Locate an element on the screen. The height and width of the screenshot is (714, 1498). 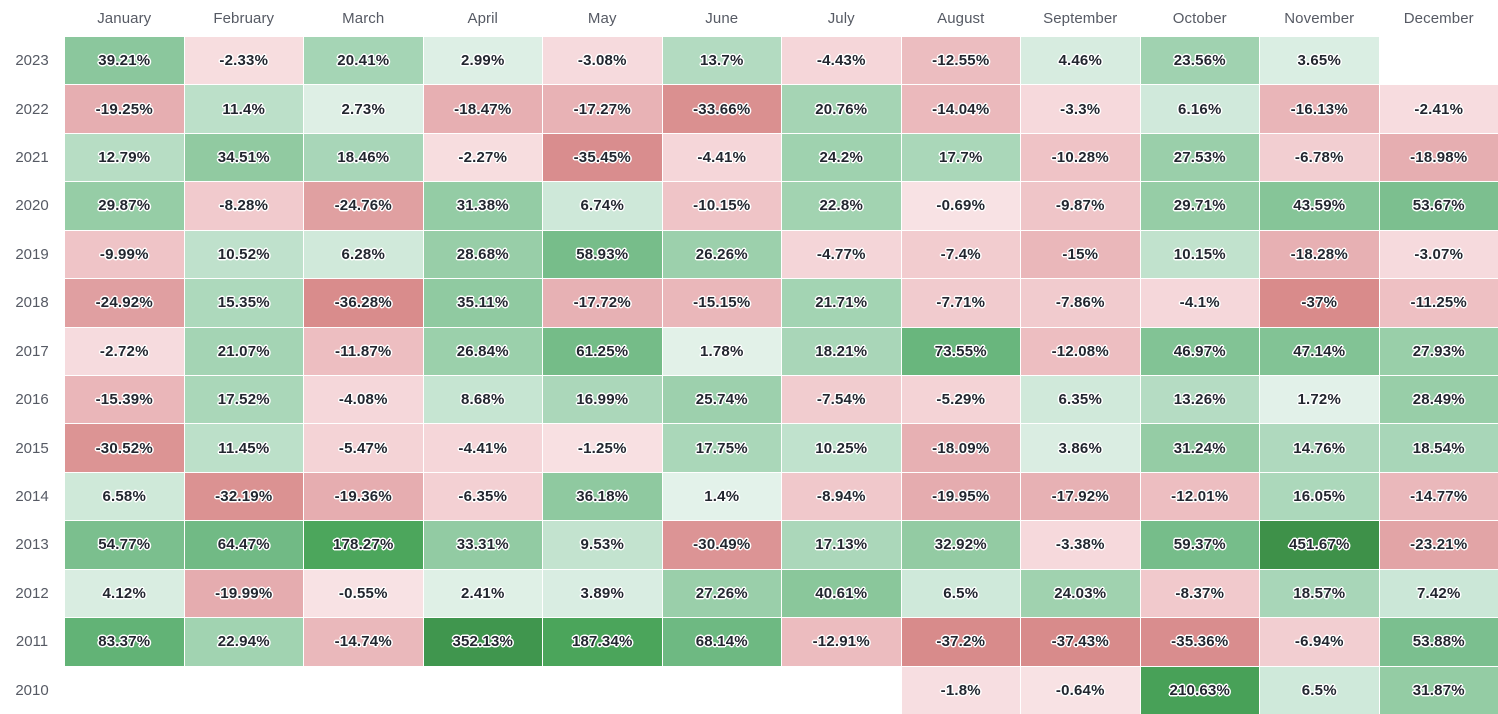
year-label-2020: 2020 is located at coordinates (32, 206).